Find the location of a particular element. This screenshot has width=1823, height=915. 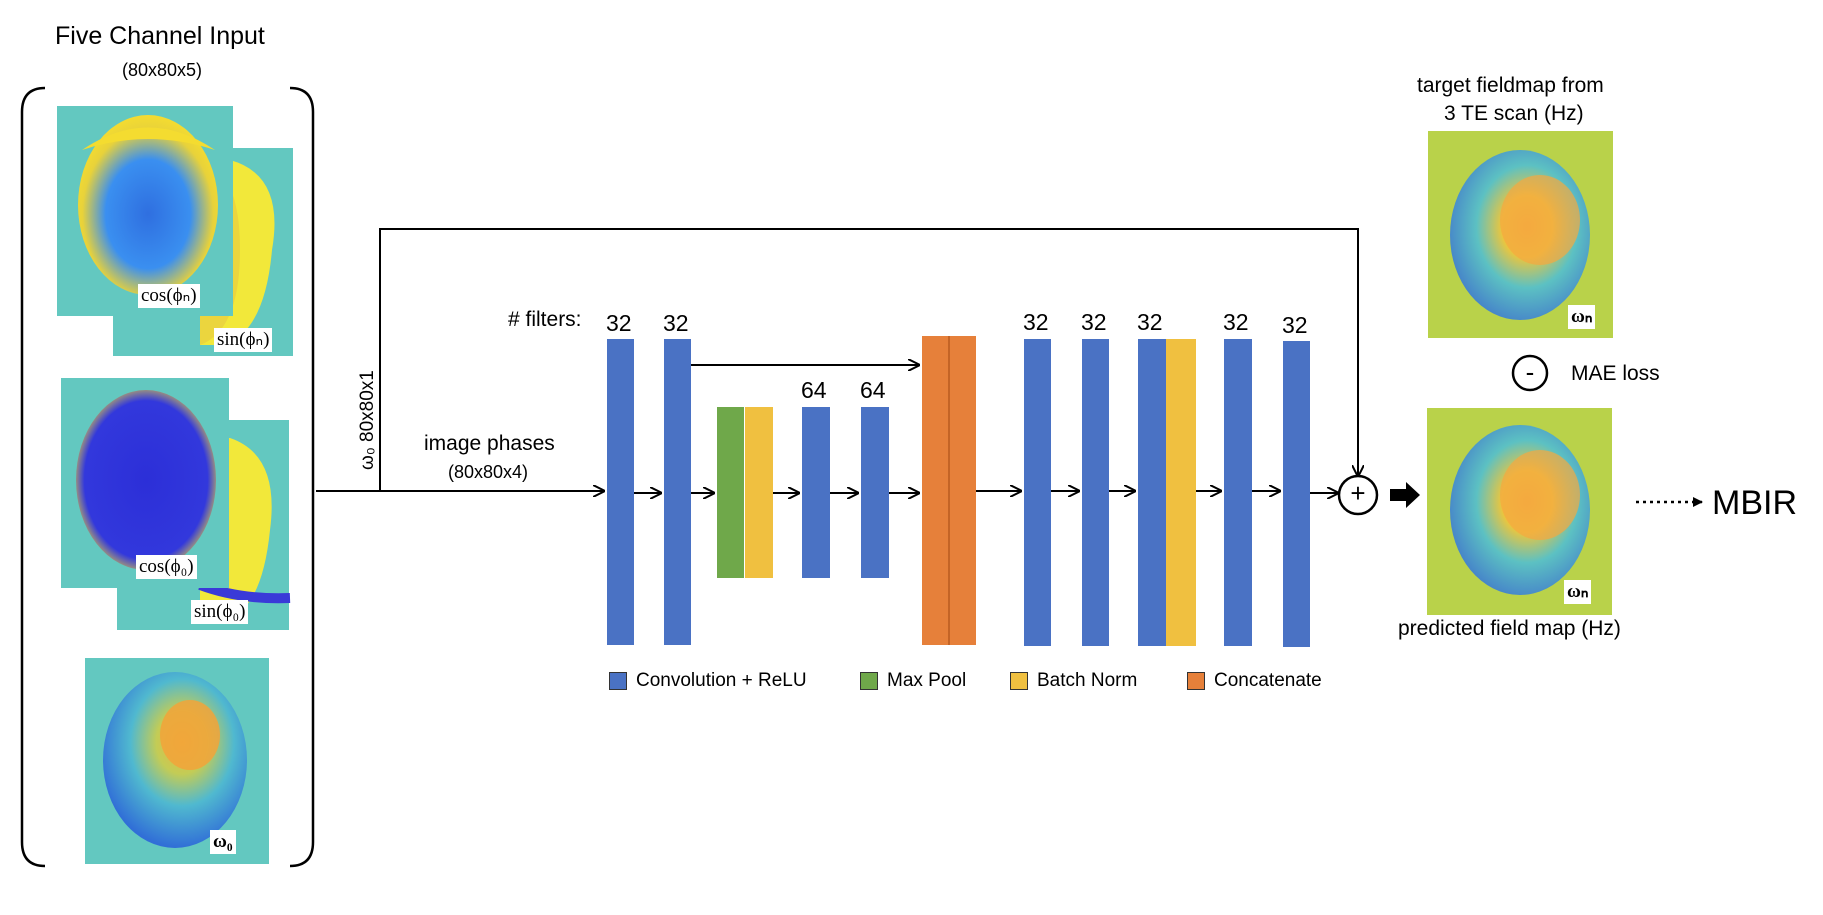

concat-block-b is located at coordinates (962, 490).